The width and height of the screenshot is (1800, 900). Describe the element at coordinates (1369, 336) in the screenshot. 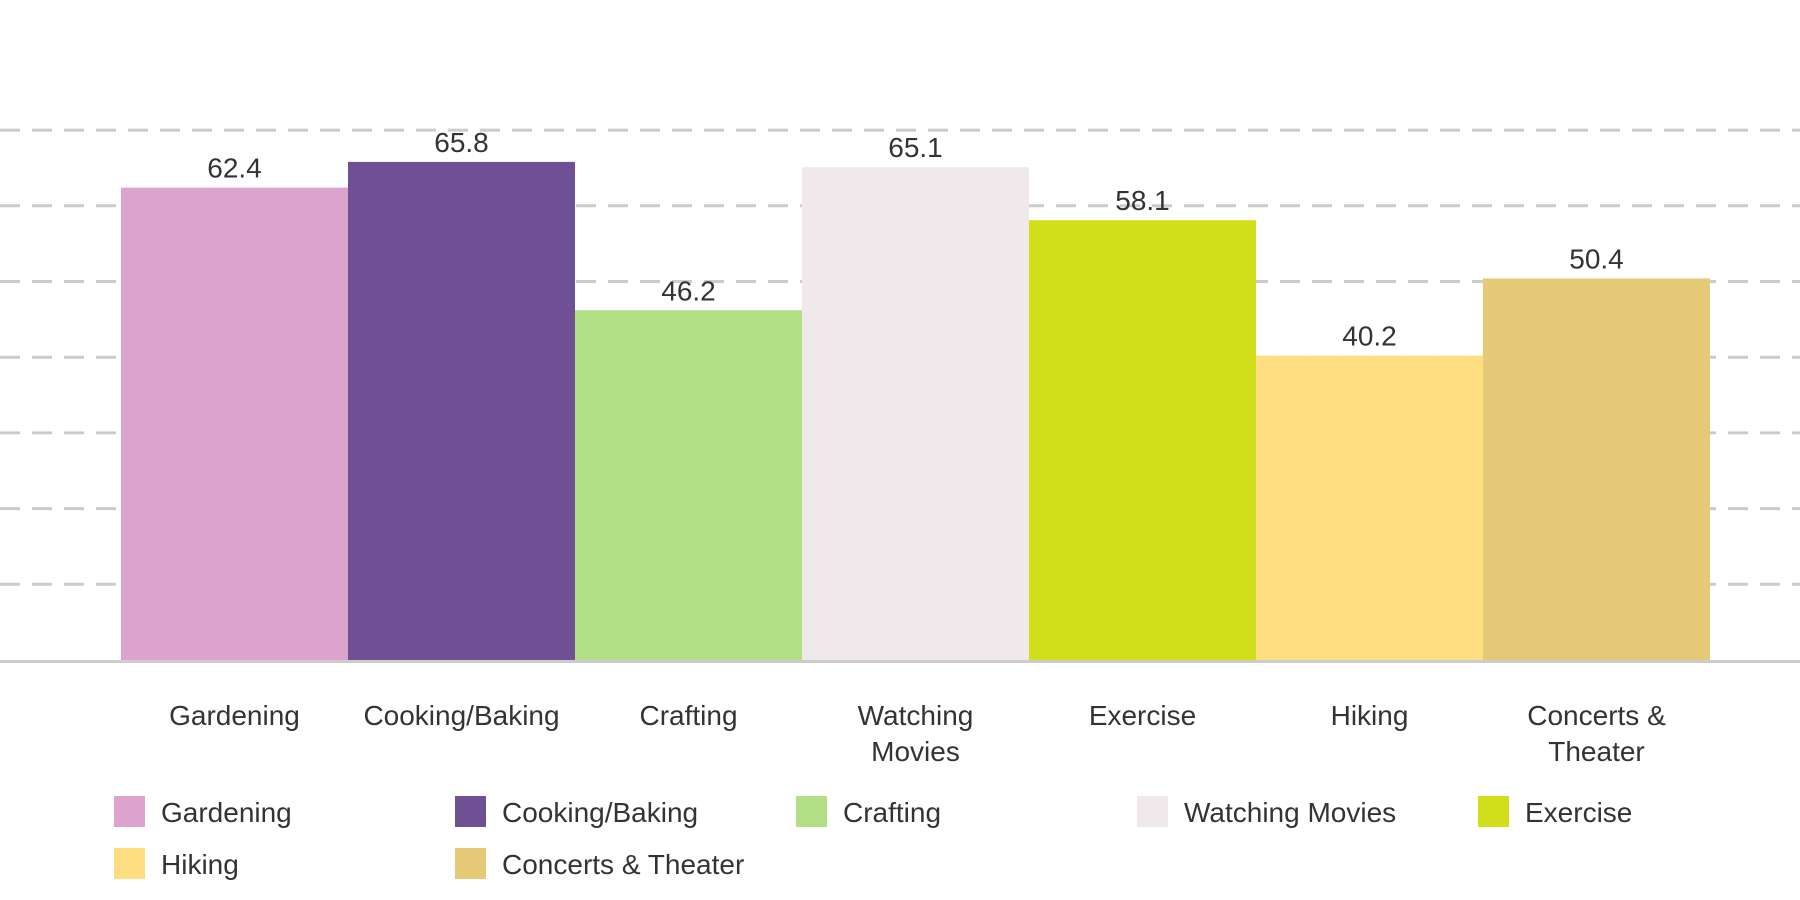

I see `data-label-hiking: 40.2` at that location.